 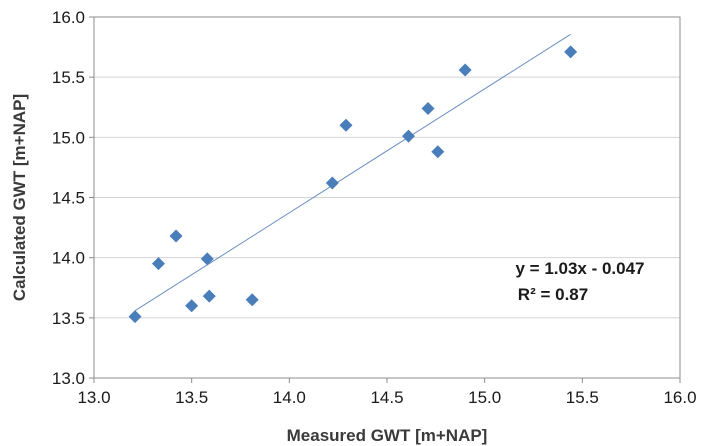 What do you see at coordinates (191, 397) in the screenshot?
I see `x-tick-label: 13.5` at bounding box center [191, 397].